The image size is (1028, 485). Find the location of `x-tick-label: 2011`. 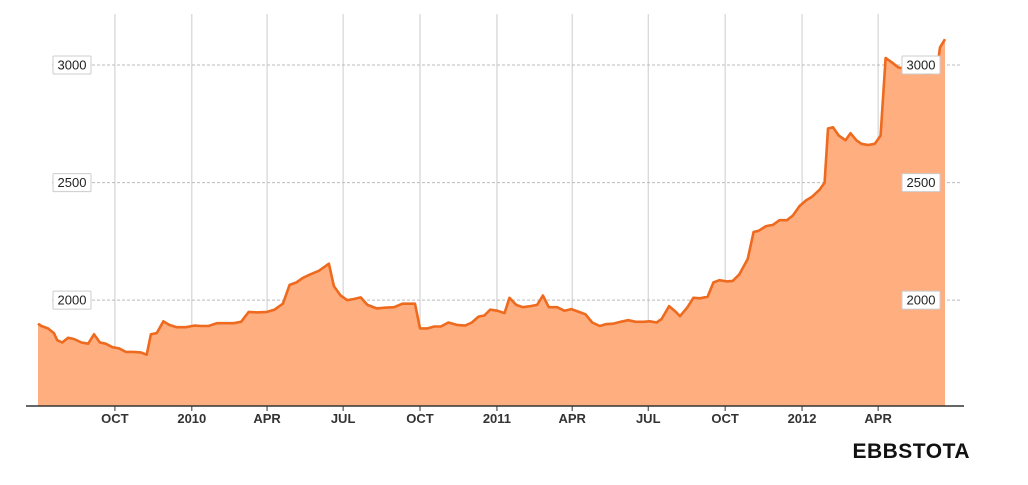

x-tick-label: 2011 is located at coordinates (497, 418).